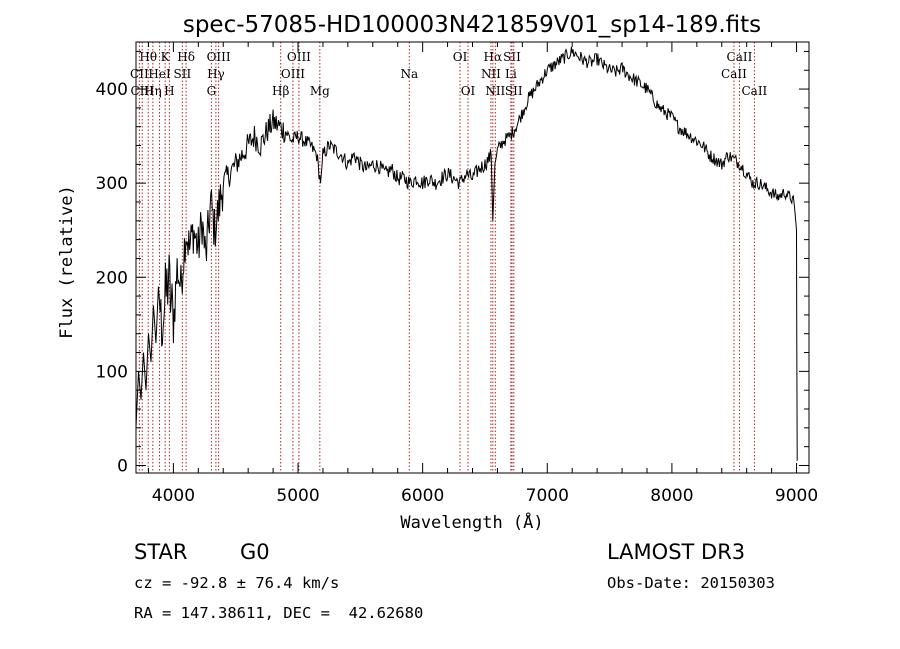 The height and width of the screenshot is (649, 900). Describe the element at coordinates (237, 583) in the screenshot. I see `redshift-text: cz = -92.8 ± 76.4 km/s` at that location.